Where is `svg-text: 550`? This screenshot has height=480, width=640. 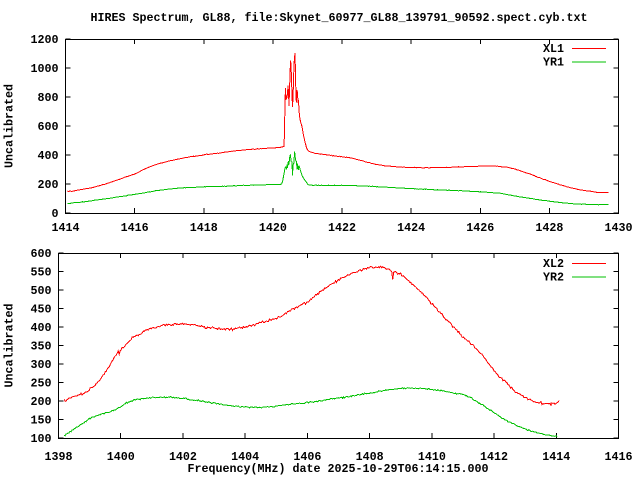
svg-text: 550 is located at coordinates (41, 273).